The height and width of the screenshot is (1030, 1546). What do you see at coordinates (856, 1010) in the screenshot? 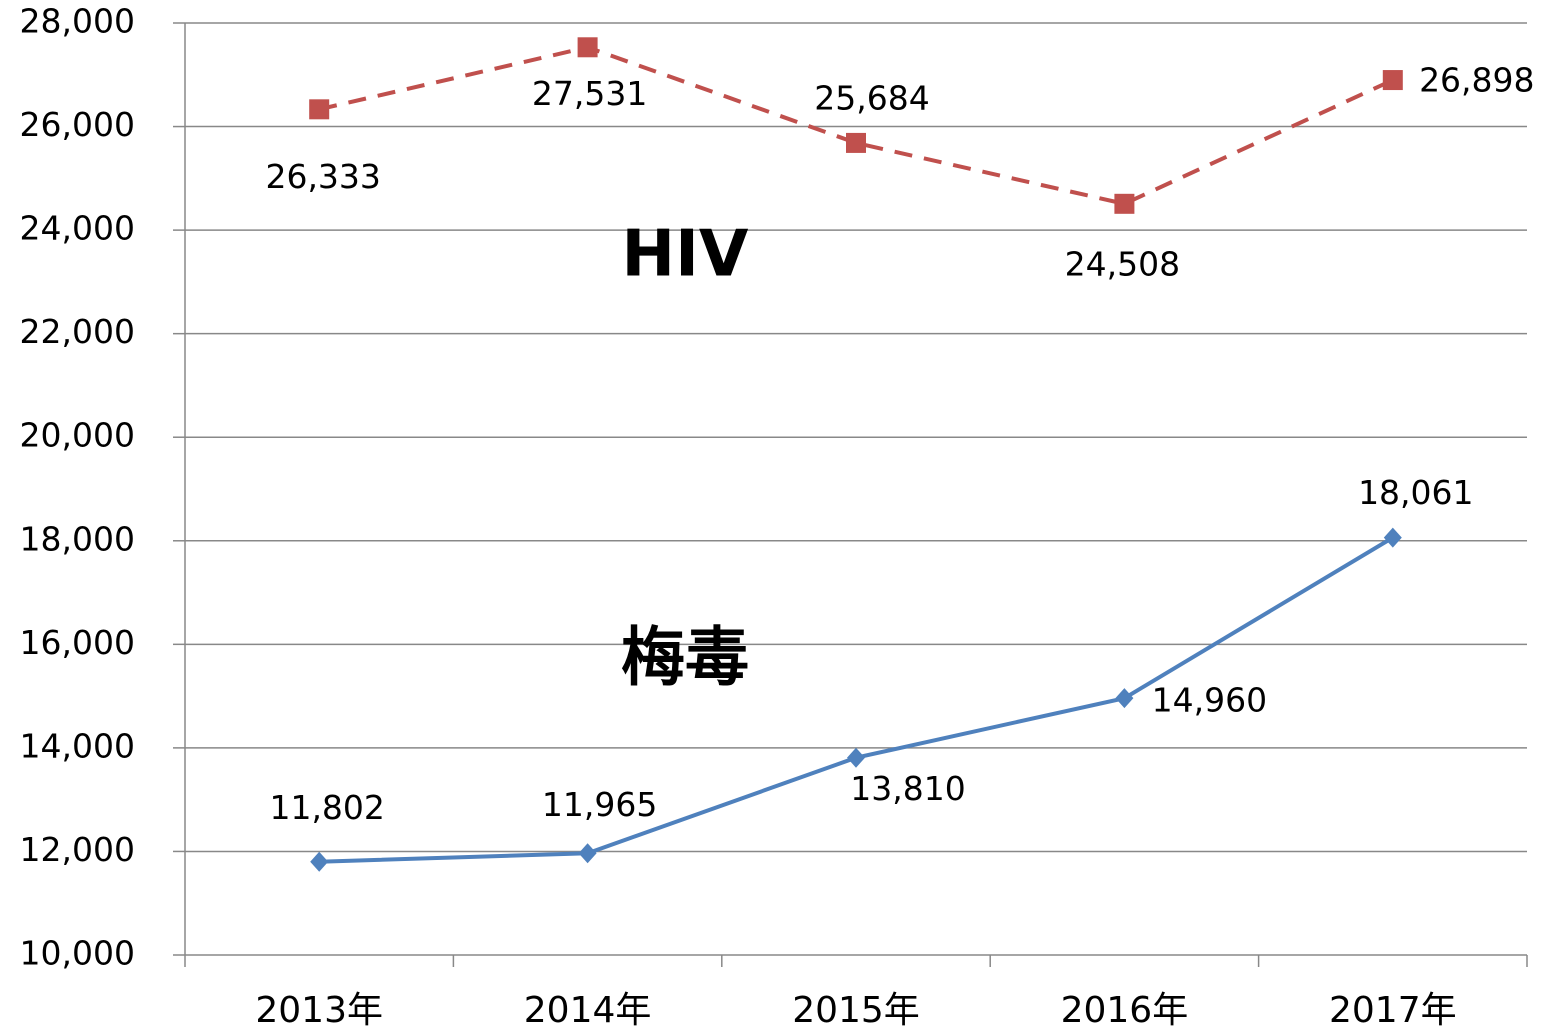
I see `x-tick-label: 2015年` at bounding box center [856, 1010].